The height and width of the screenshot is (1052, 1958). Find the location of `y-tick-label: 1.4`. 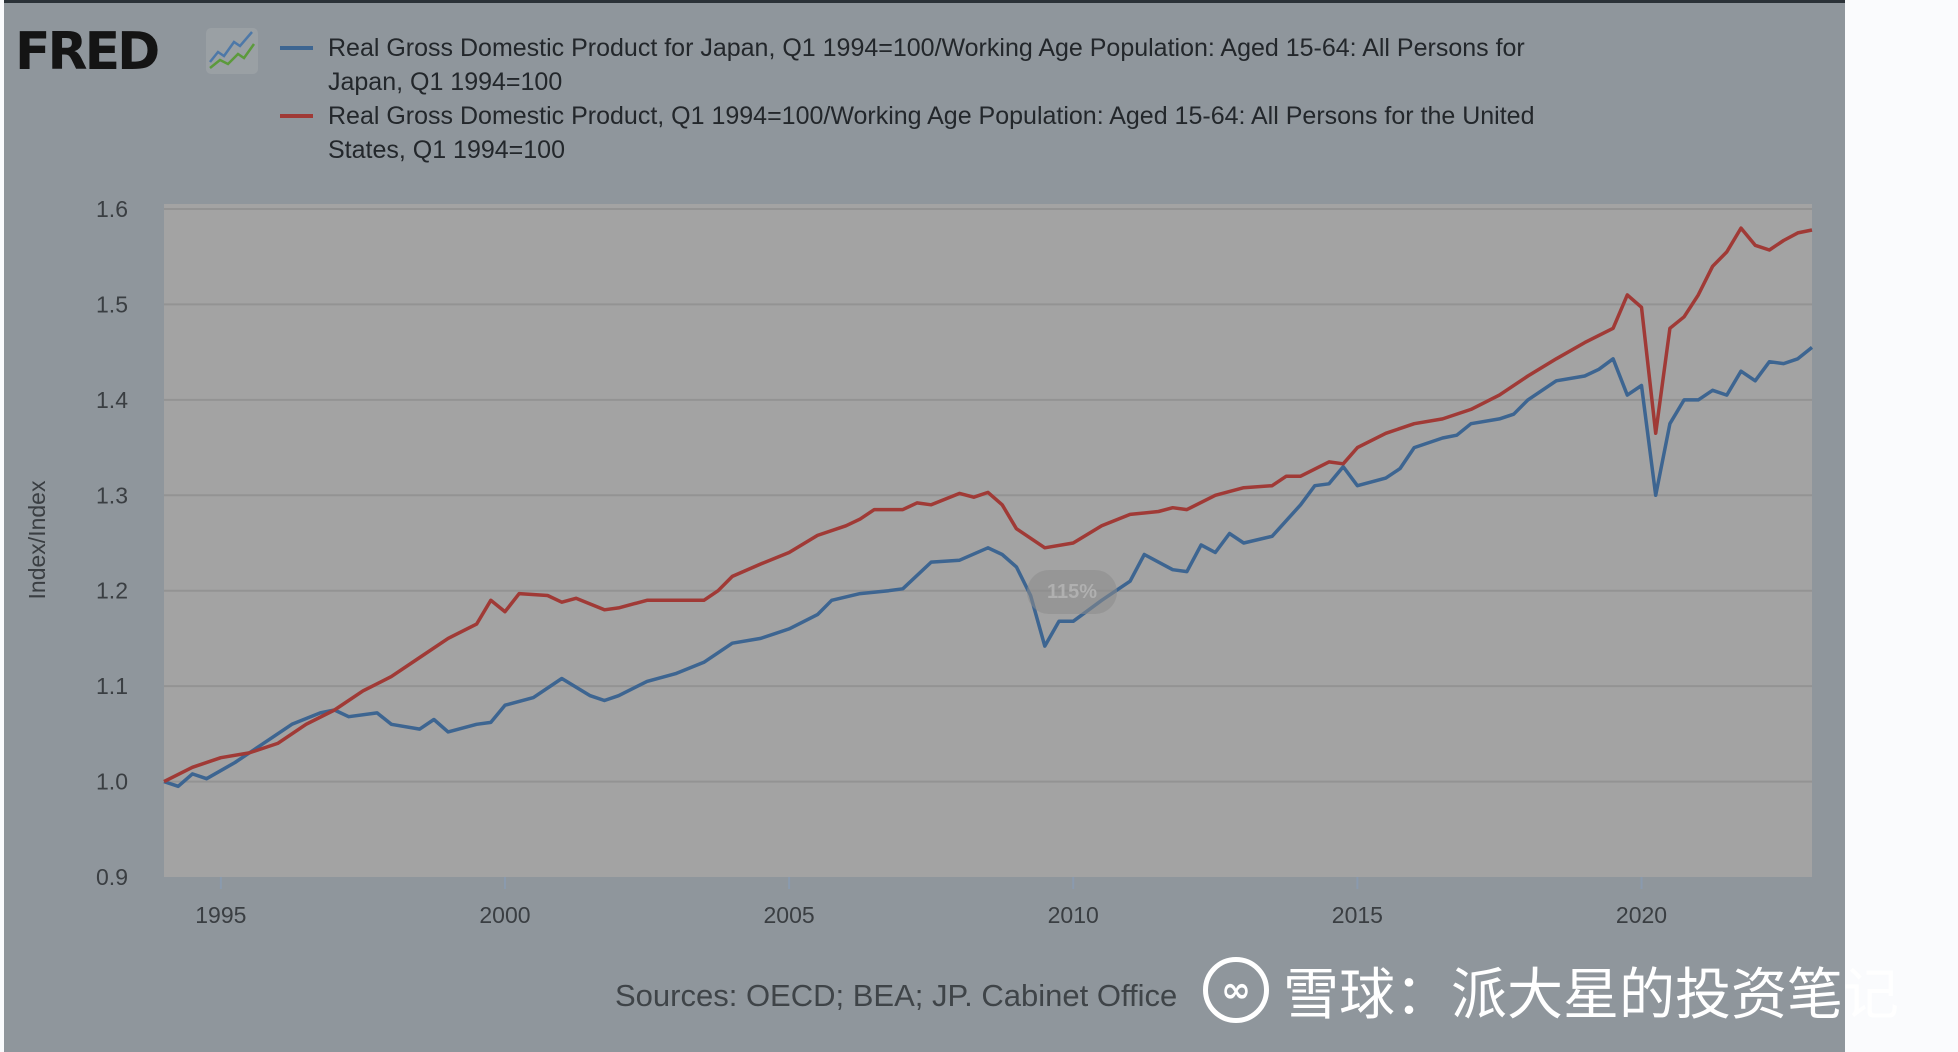

y-tick-label: 1.4 is located at coordinates (112, 400).